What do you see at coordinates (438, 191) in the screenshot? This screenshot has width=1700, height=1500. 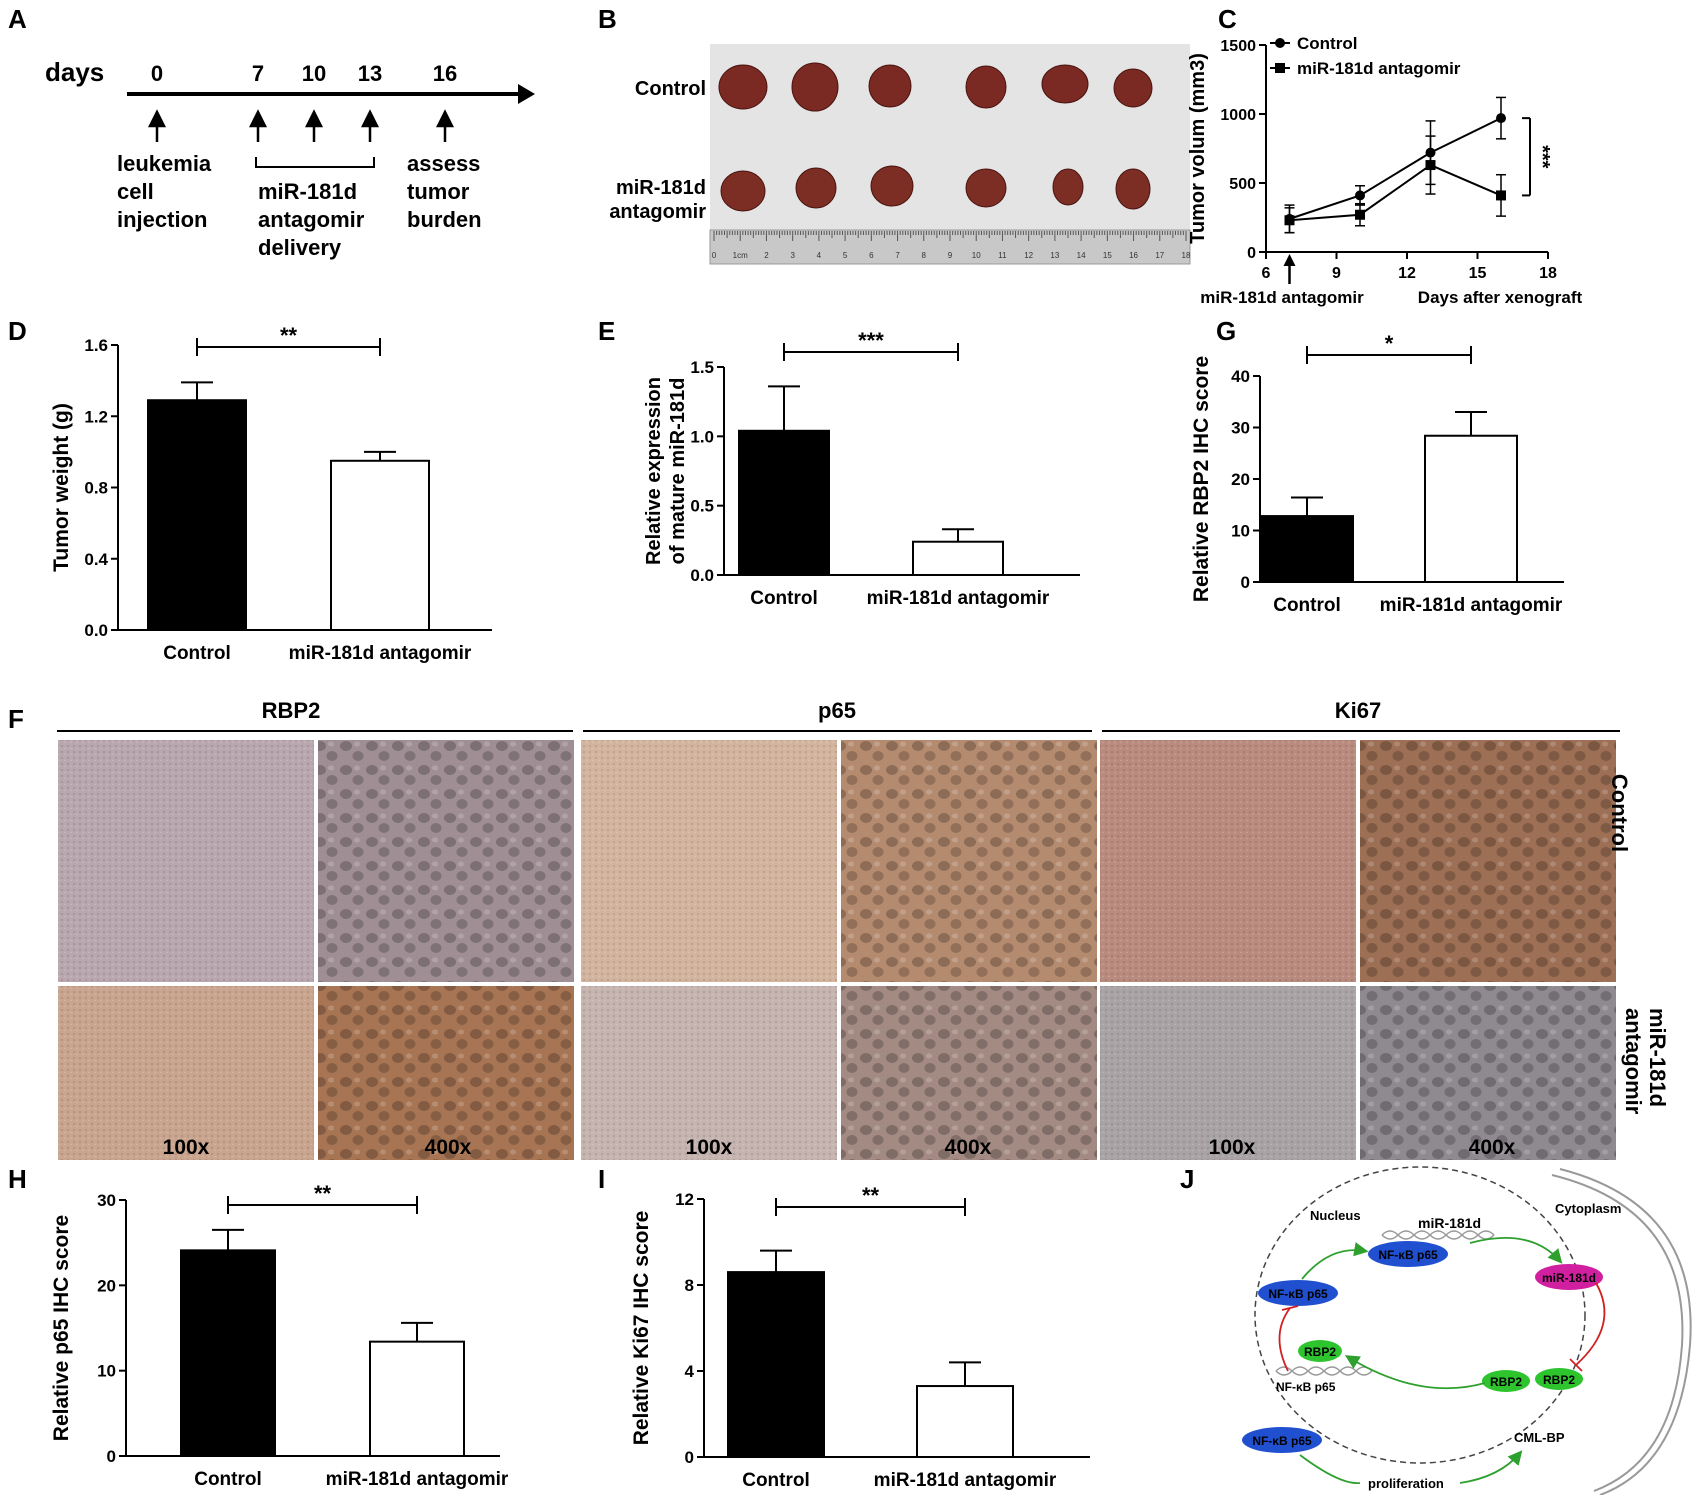 I see `assess-label-2: tumor` at bounding box center [438, 191].